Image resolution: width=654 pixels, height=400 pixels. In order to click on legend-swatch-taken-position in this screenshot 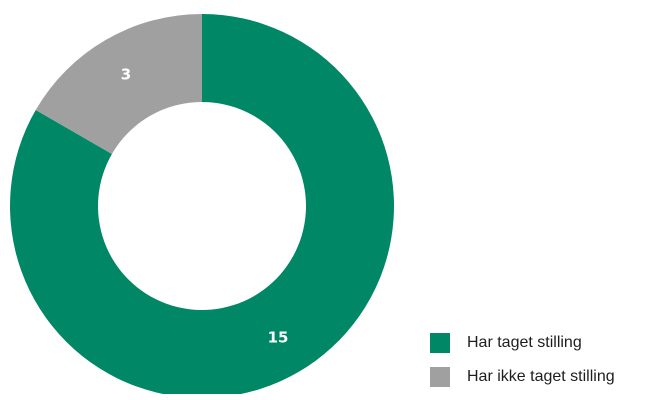, I will do `click(440, 343)`.